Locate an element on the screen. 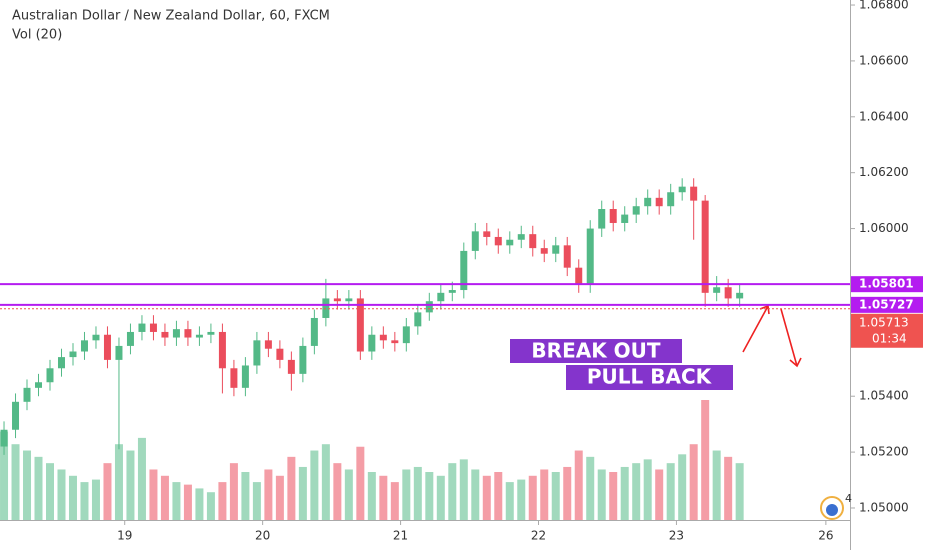  last-price-box is located at coordinates (887, 330).